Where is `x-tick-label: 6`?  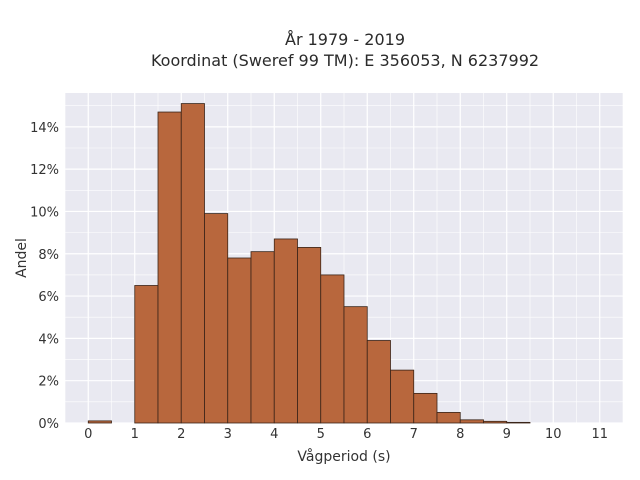
x-tick-label: 6 is located at coordinates (367, 434).